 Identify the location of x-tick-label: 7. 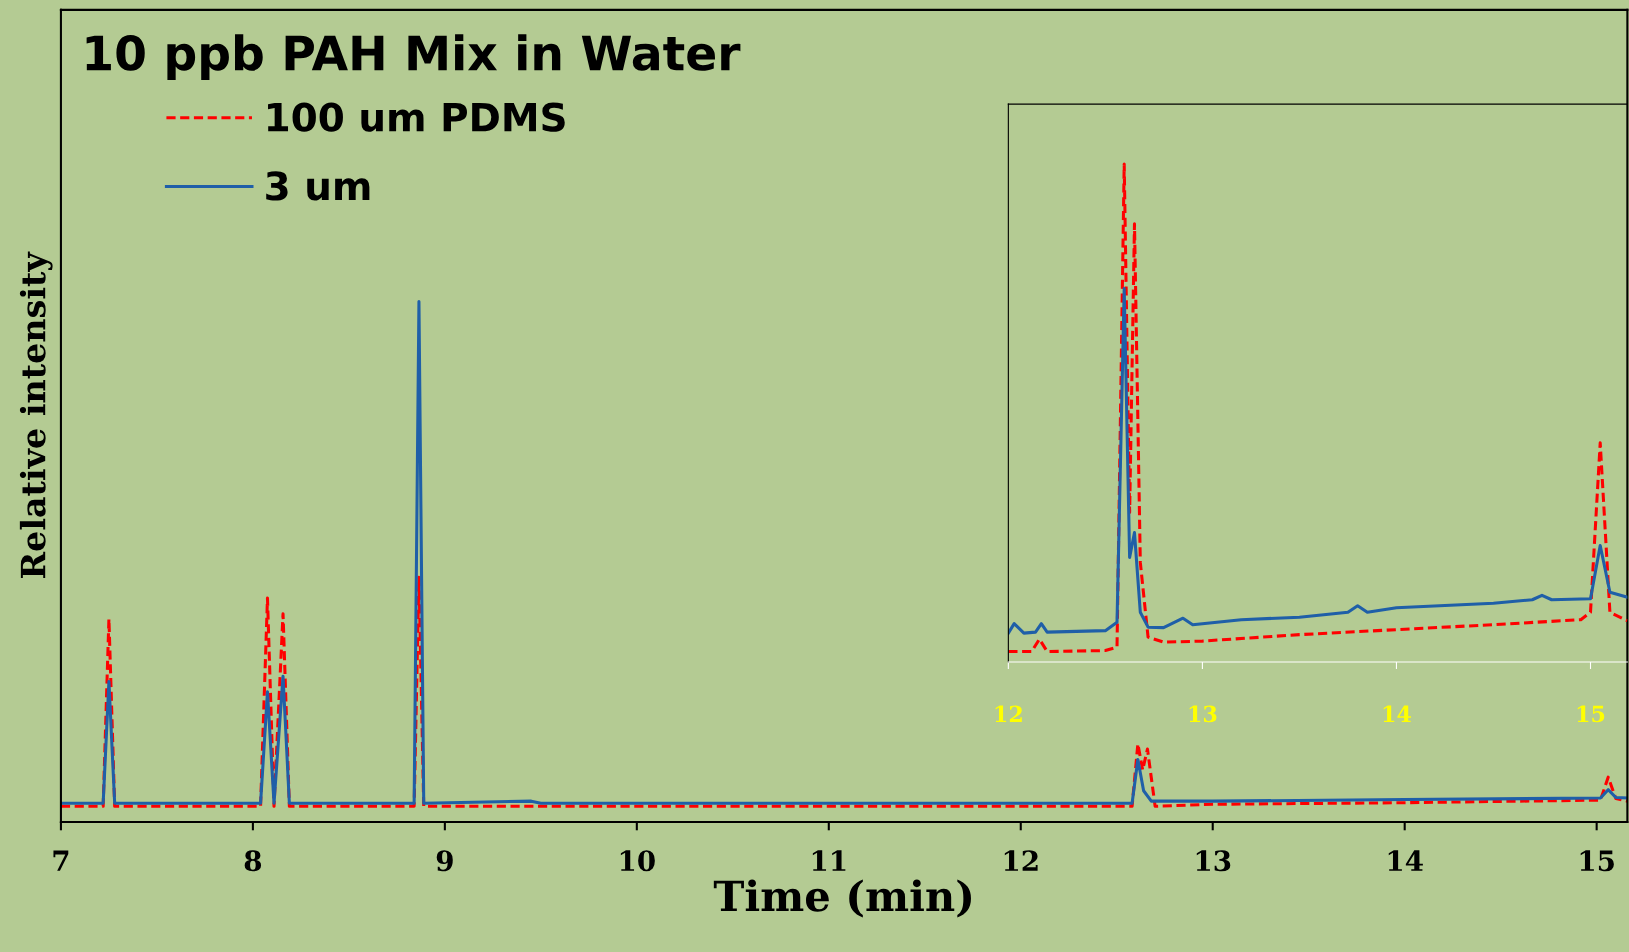
(61, 860).